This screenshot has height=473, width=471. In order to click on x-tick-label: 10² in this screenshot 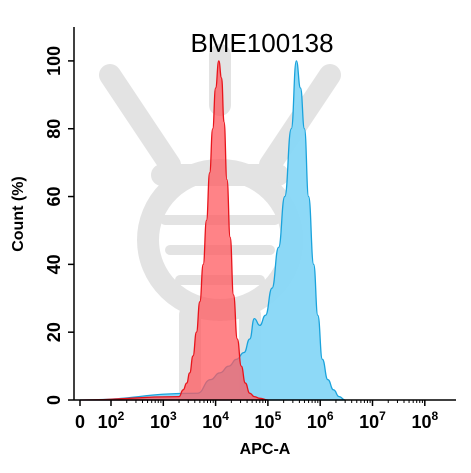, I will do `click(111, 420)`.